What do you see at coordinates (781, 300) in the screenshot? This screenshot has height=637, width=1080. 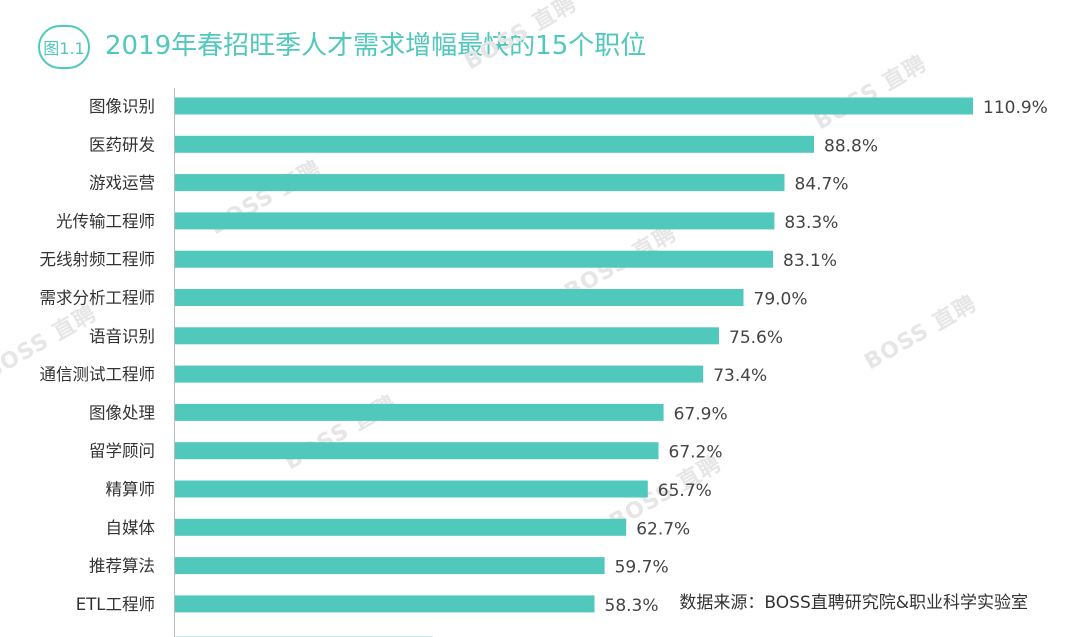 I see `value-label: 79.0%` at bounding box center [781, 300].